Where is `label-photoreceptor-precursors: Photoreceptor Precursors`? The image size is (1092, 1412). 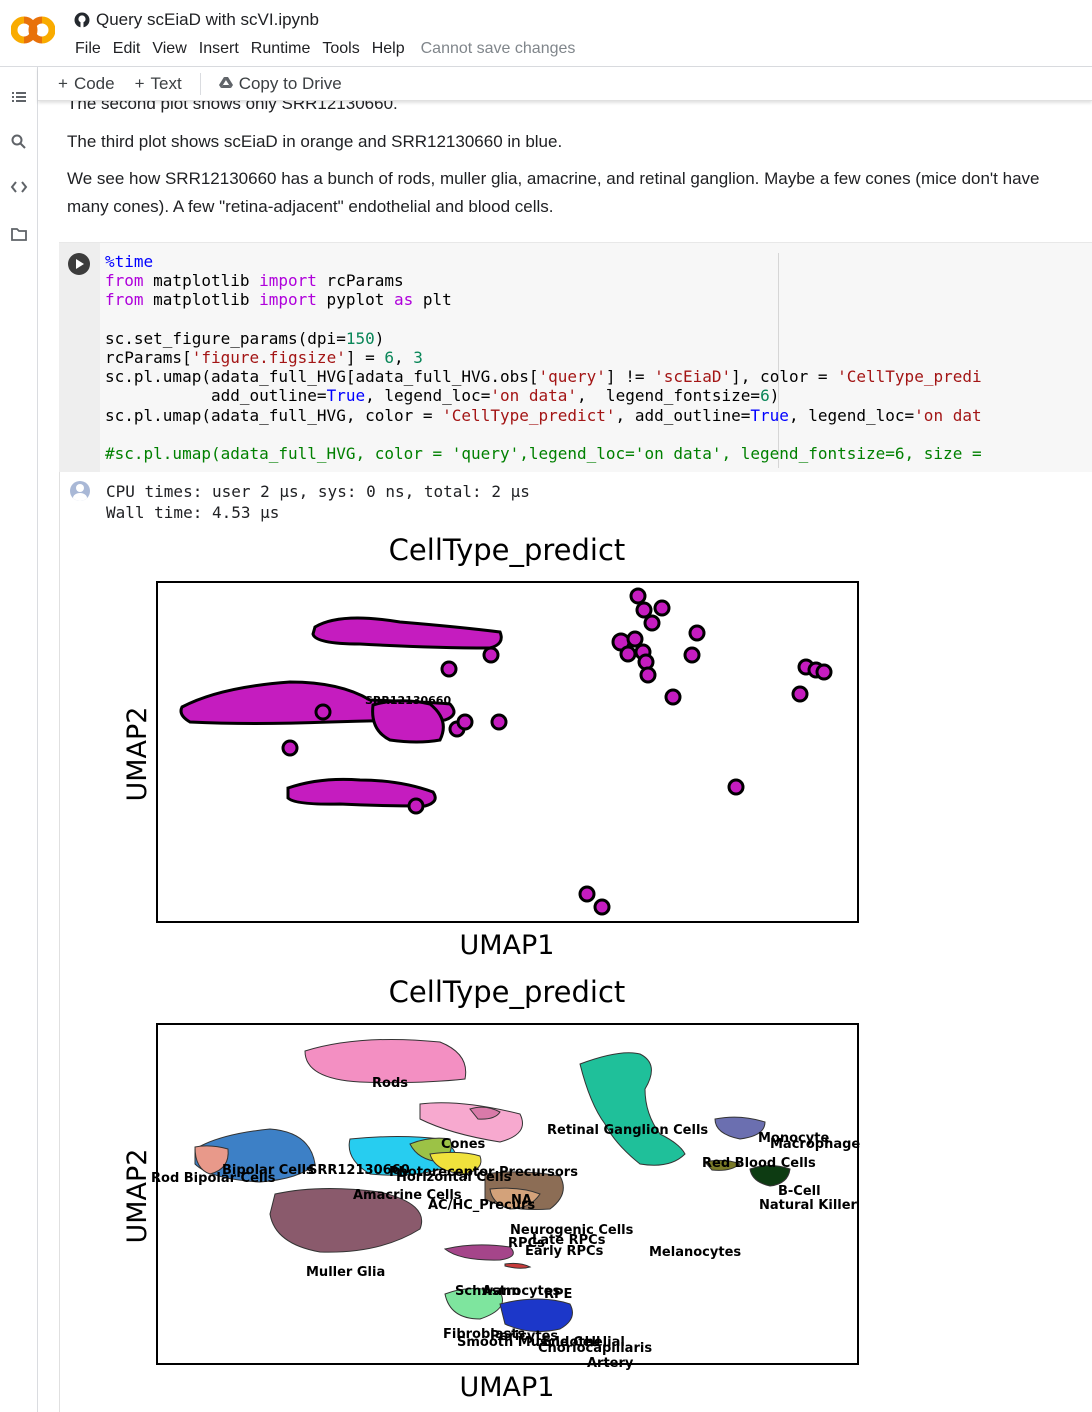
label-photoreceptor-precursors: Photoreceptor Precursors is located at coordinates (483, 1172).